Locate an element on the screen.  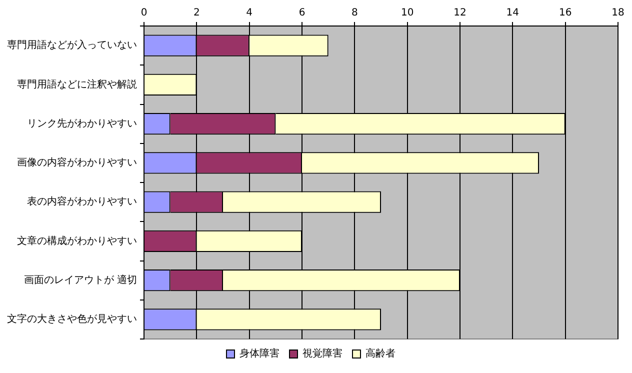
x-tick-label: 16 is located at coordinates (565, 13).